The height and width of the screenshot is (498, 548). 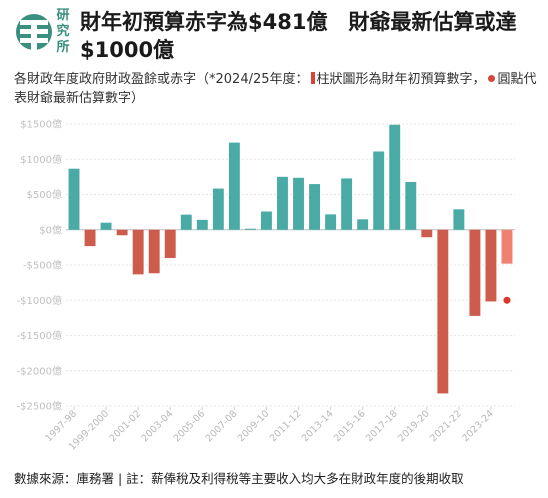 What do you see at coordinates (45, 34) in the screenshot?
I see `library-research-logo-icon: 研究所` at bounding box center [45, 34].